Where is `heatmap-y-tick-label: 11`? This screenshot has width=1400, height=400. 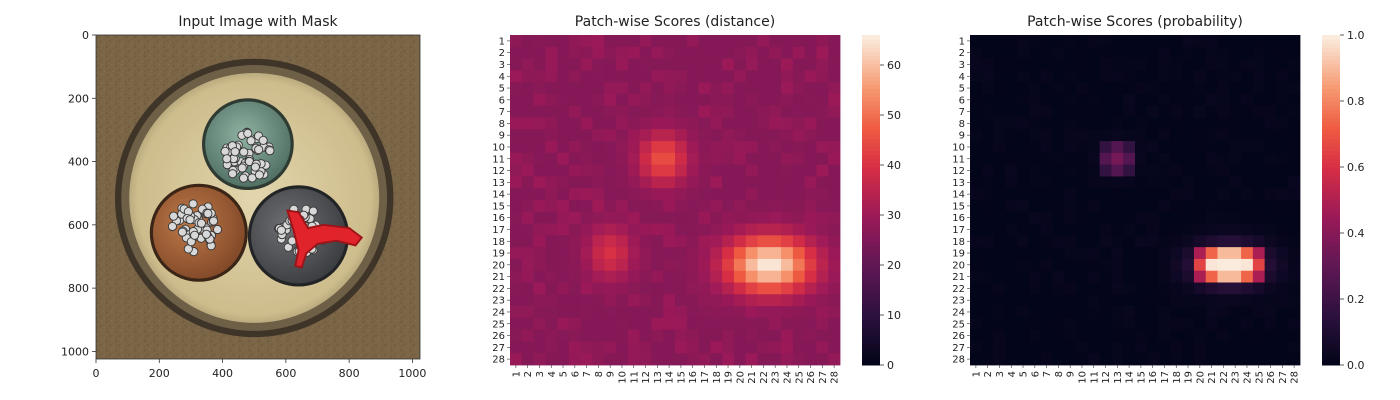
heatmap-y-tick-label: 11 is located at coordinates (498, 159).